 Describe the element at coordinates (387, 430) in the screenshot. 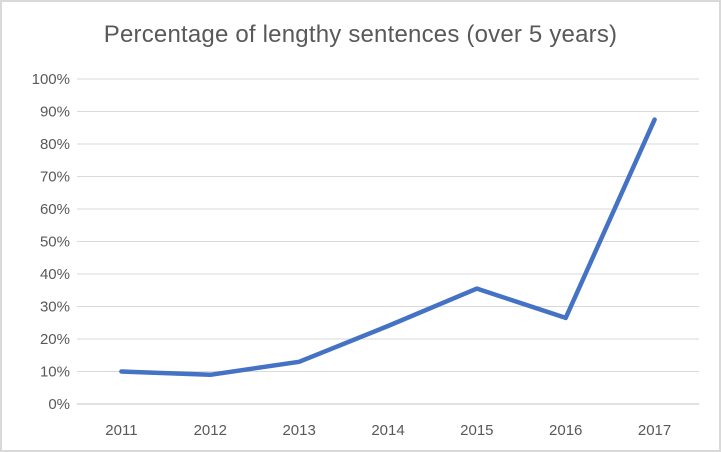

I see `x-tick-label: 2014` at that location.